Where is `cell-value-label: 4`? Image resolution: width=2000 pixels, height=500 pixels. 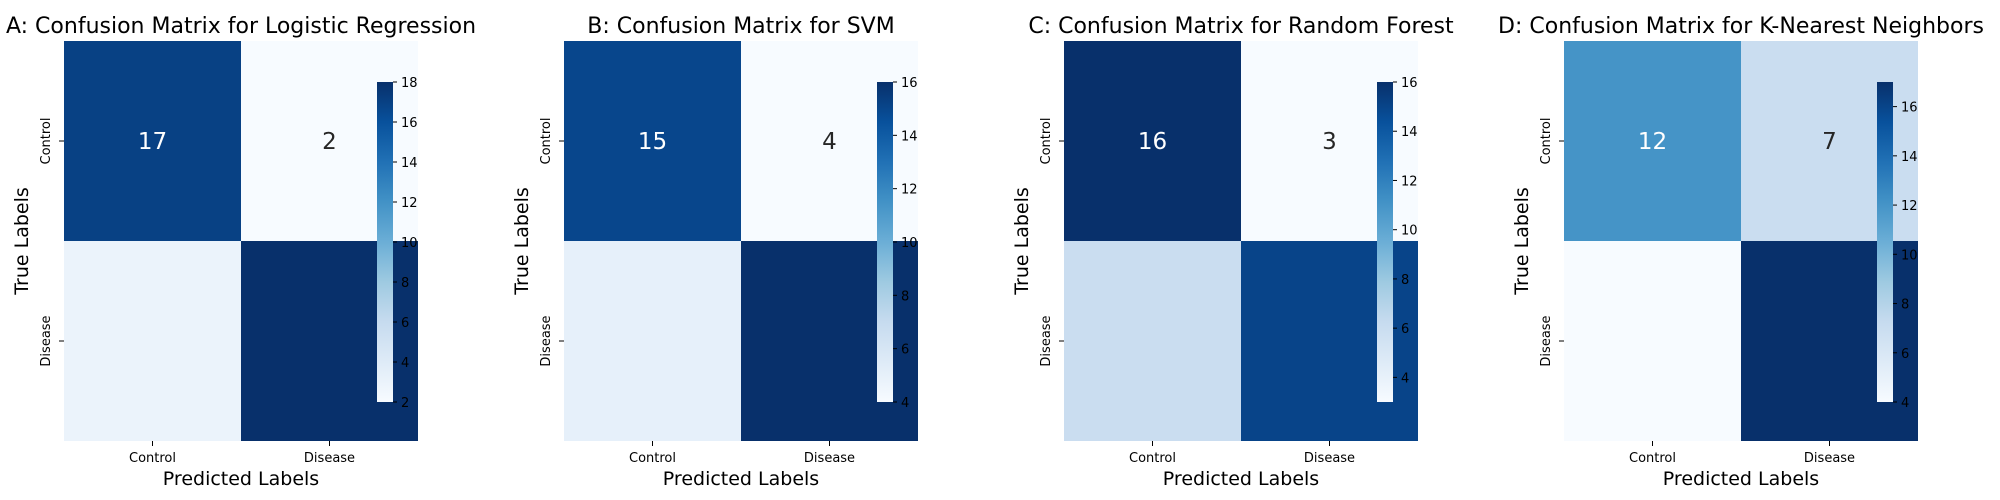
cell-value-label: 4 is located at coordinates (829, 142).